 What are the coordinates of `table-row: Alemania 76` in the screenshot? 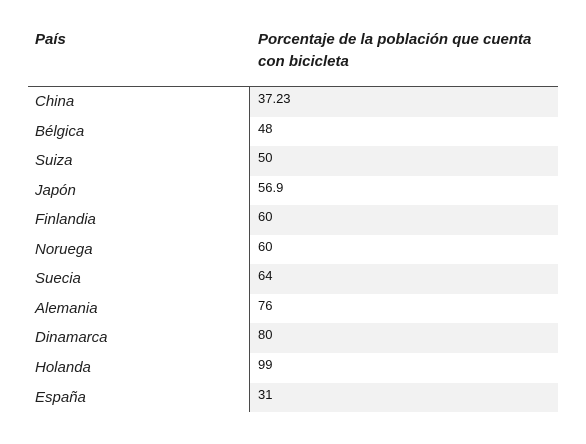 It's located at (293, 309).